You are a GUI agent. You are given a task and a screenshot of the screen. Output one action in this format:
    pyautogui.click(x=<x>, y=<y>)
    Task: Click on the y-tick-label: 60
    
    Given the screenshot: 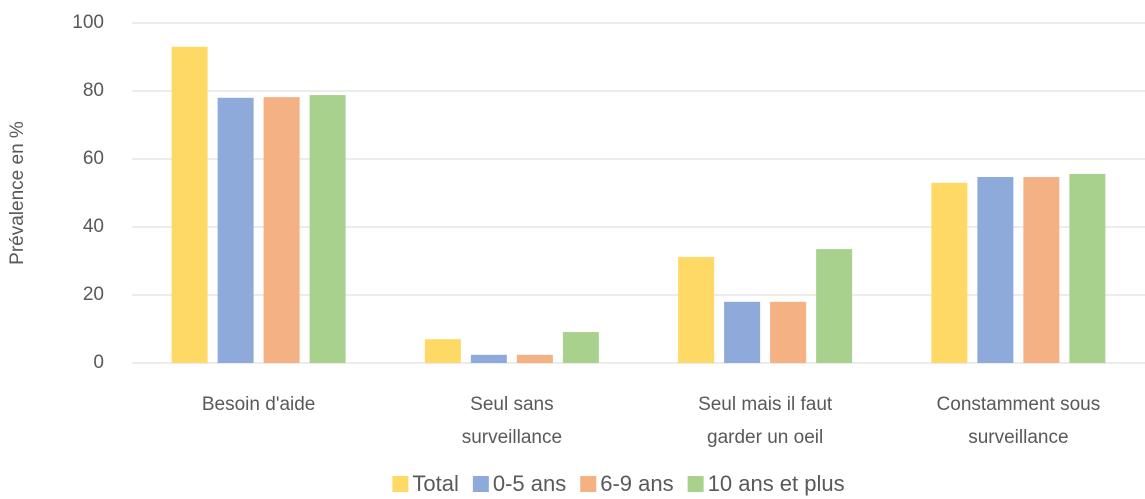 What is the action you would take?
    pyautogui.click(x=93, y=158)
    